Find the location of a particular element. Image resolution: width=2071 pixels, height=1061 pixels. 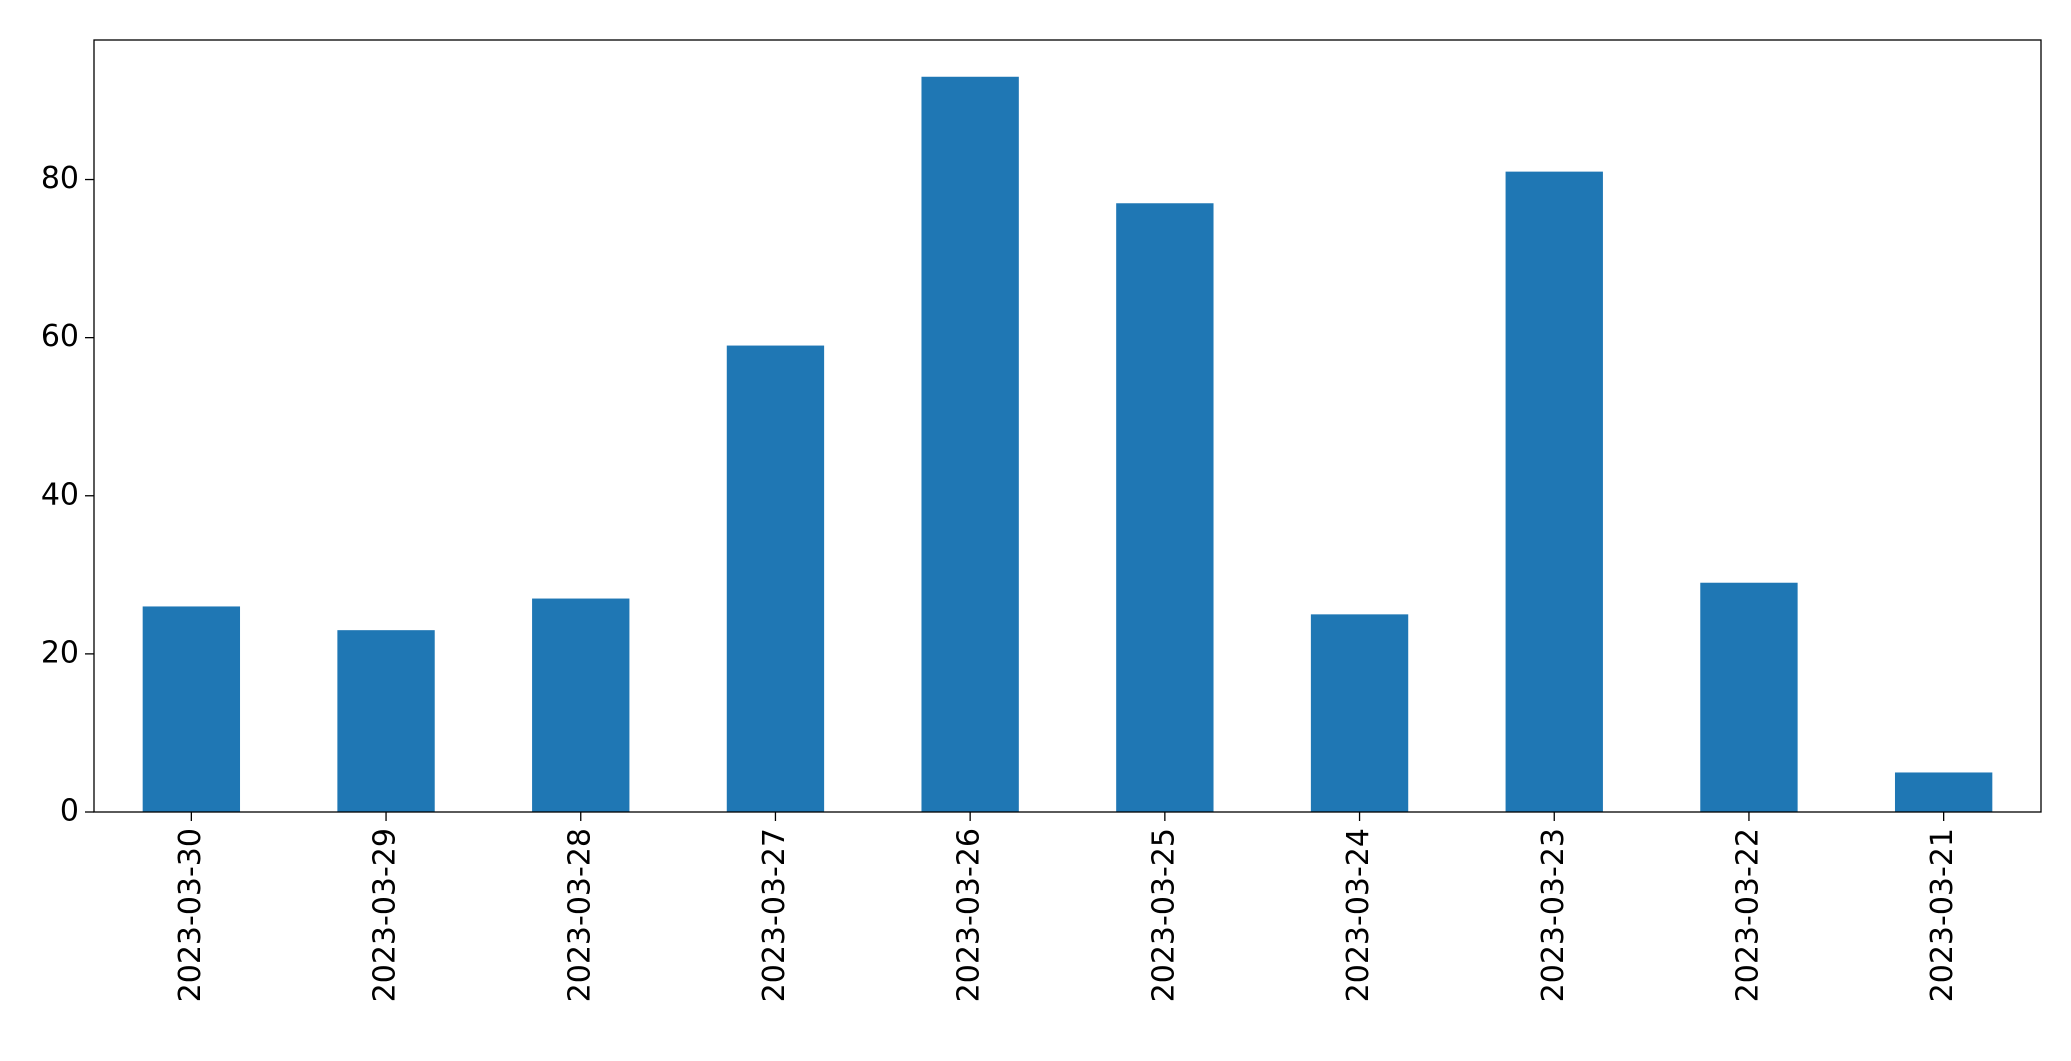

y-tick-label: 80 is located at coordinates (60, 178).